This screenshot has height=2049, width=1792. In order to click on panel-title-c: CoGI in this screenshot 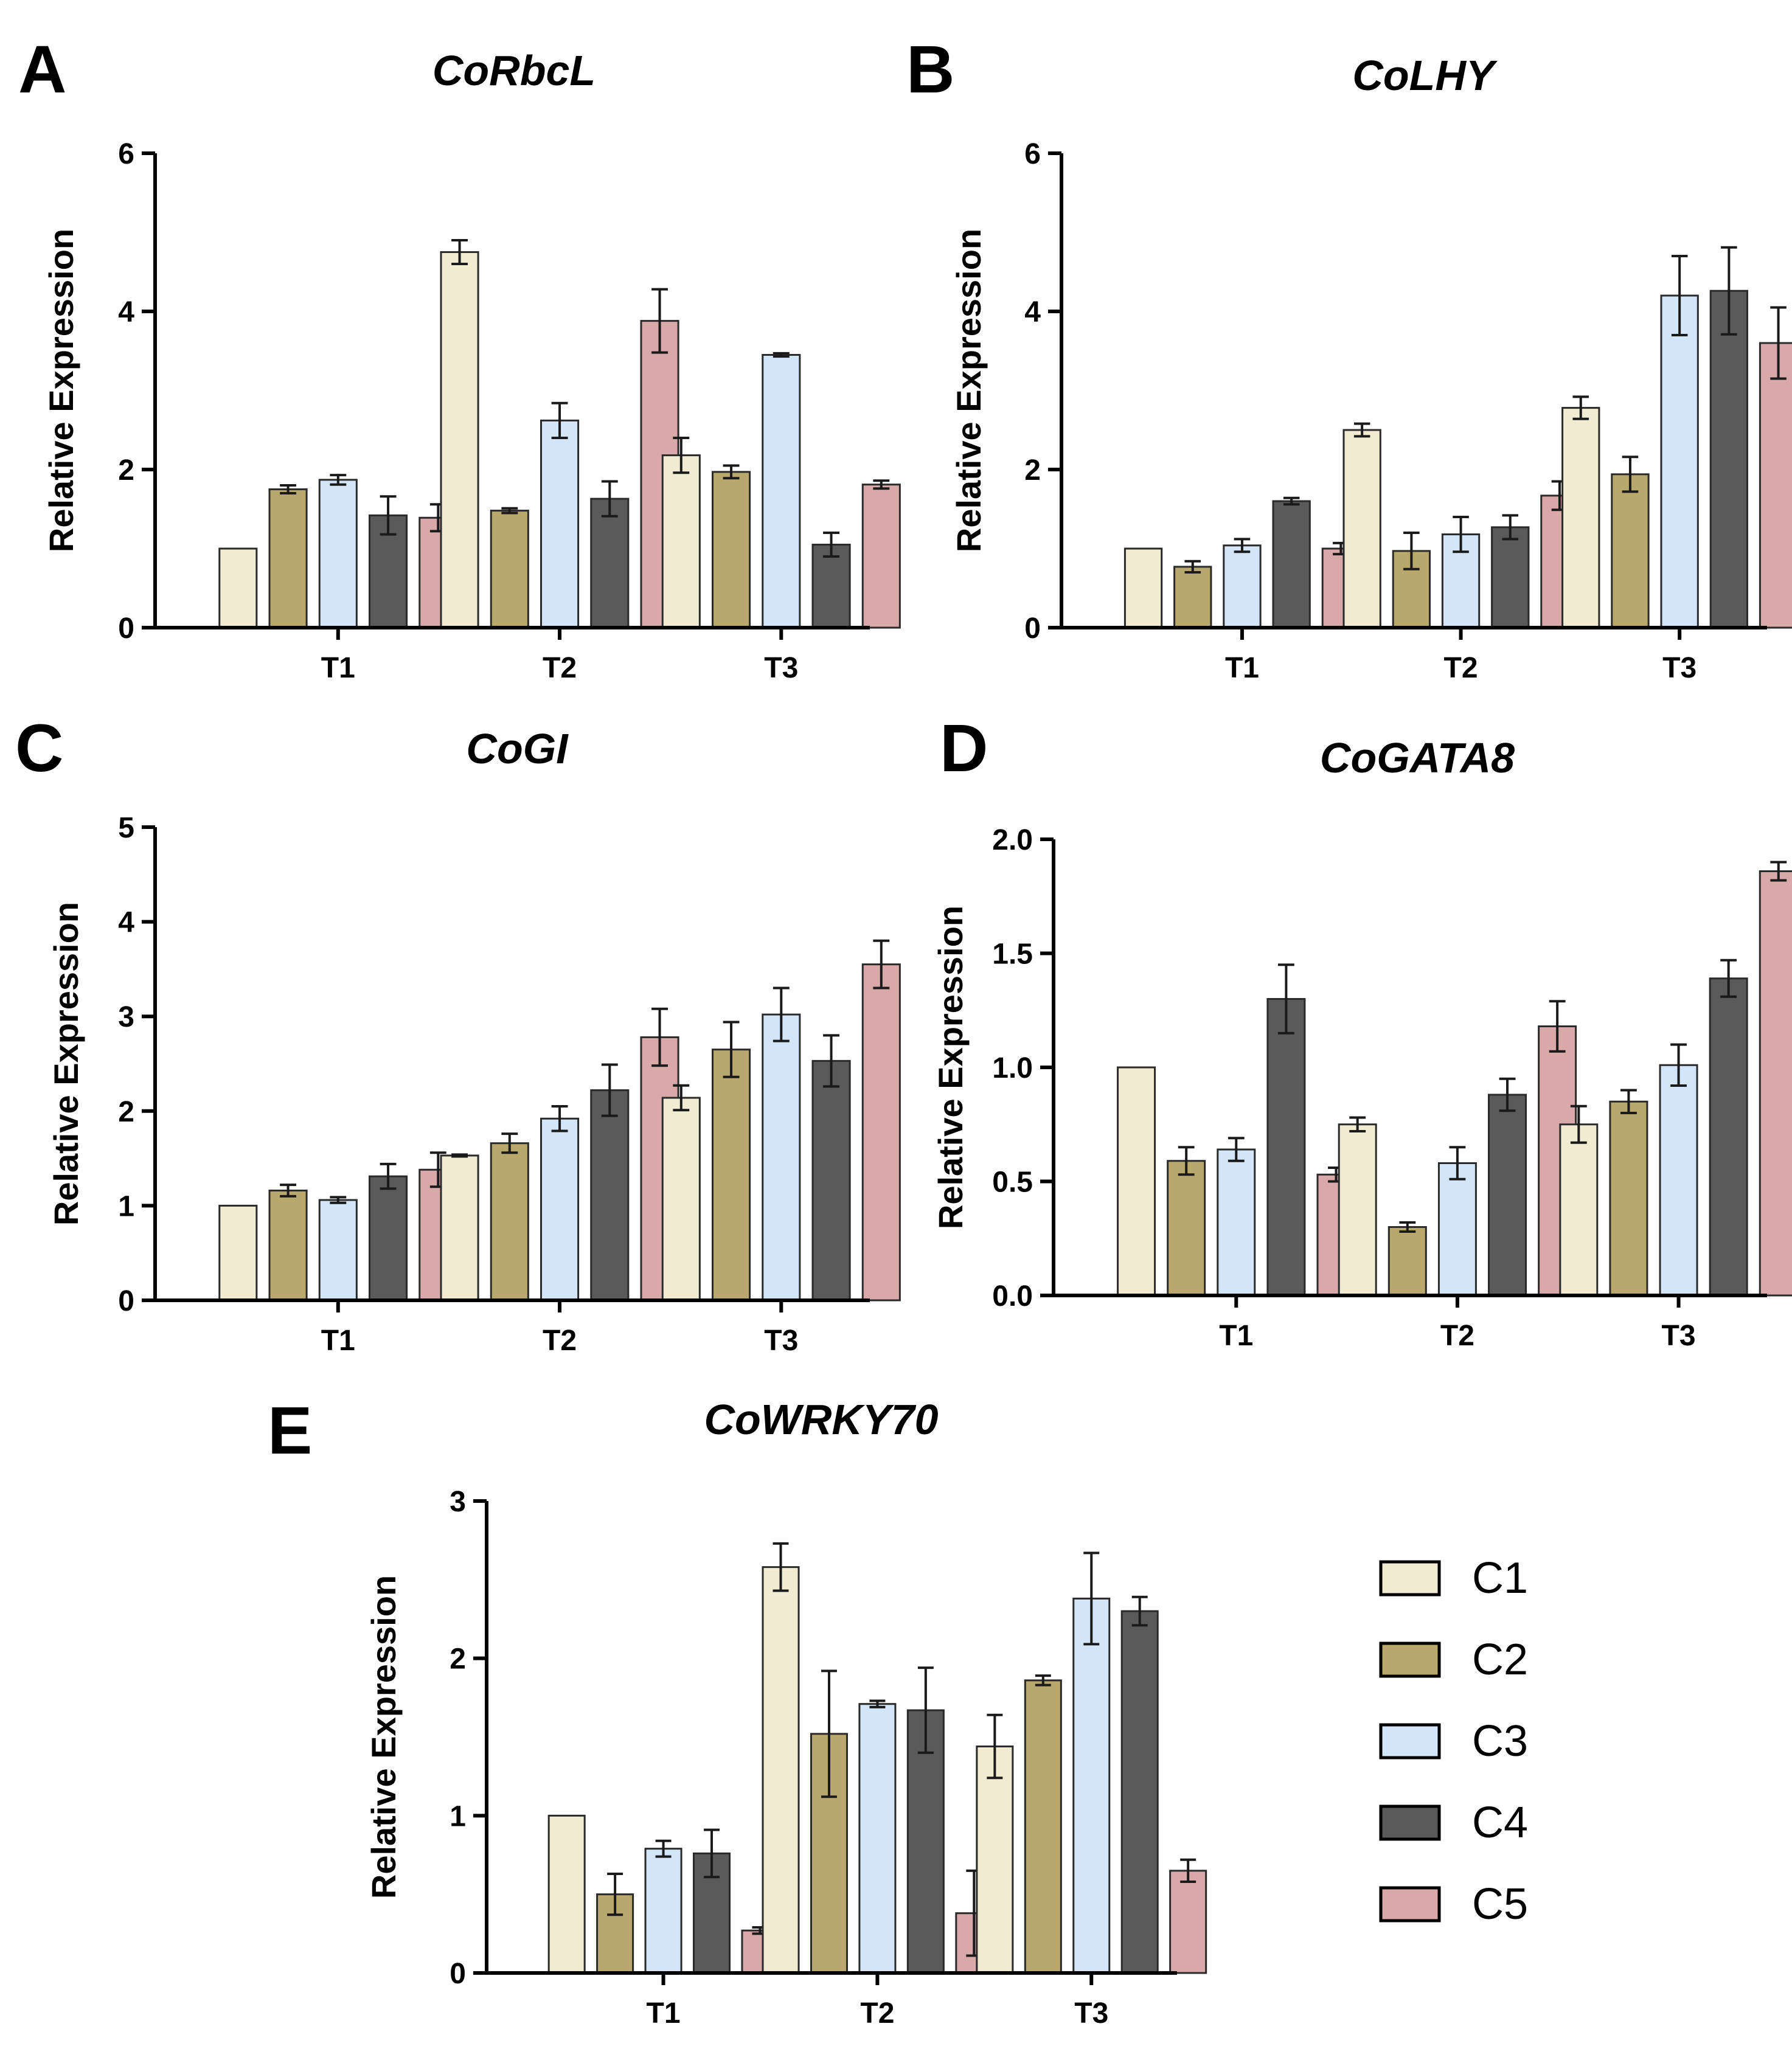, I will do `click(517, 748)`.